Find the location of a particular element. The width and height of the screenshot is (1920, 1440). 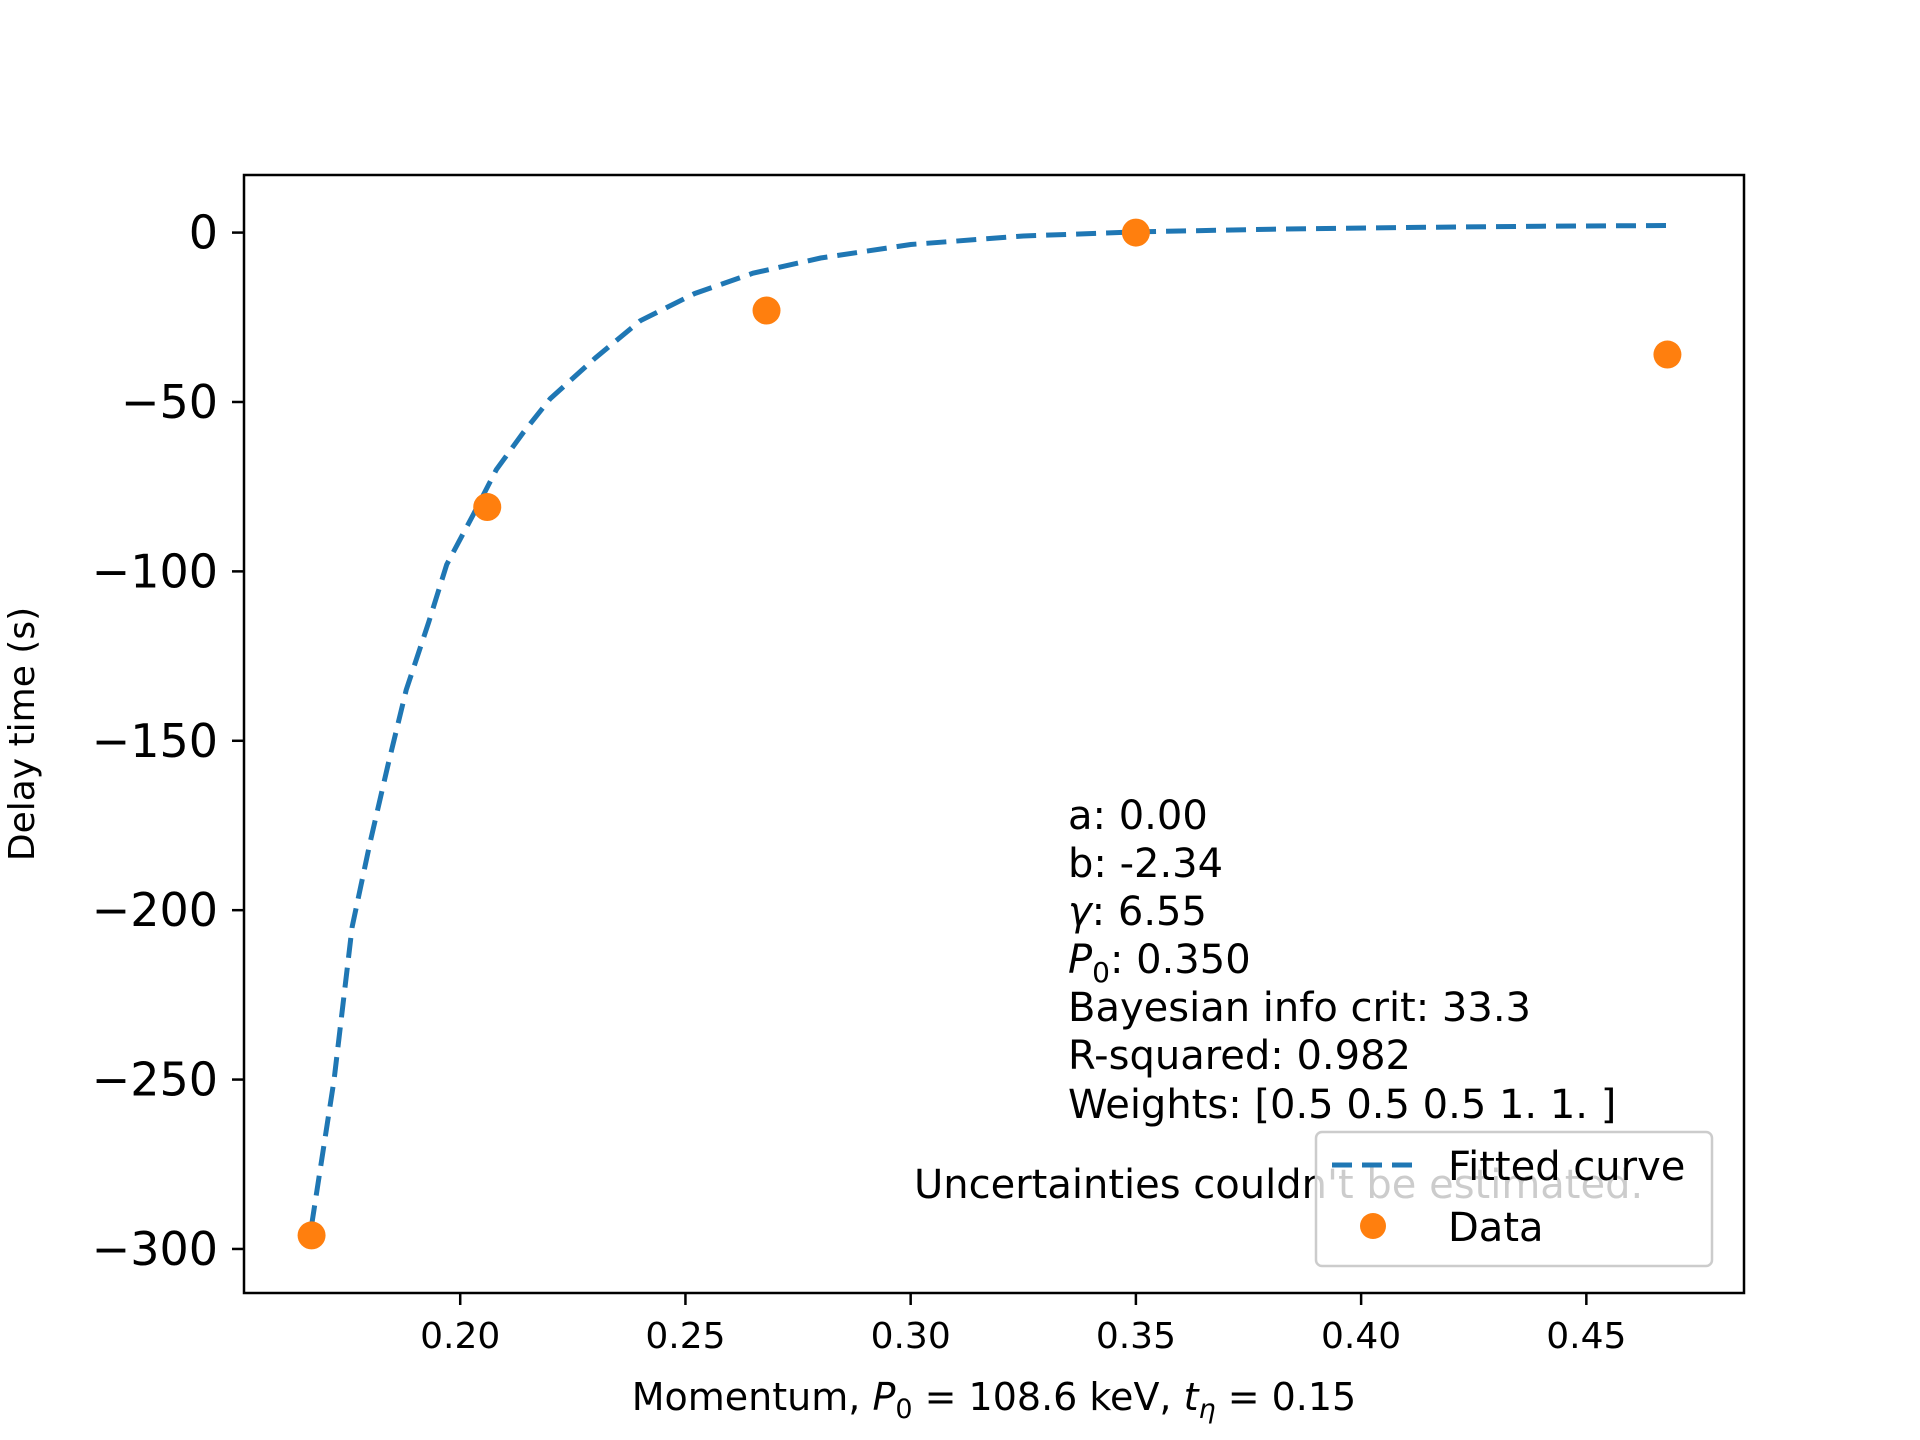

x-tick-label: 0.20 is located at coordinates (460, 1336).